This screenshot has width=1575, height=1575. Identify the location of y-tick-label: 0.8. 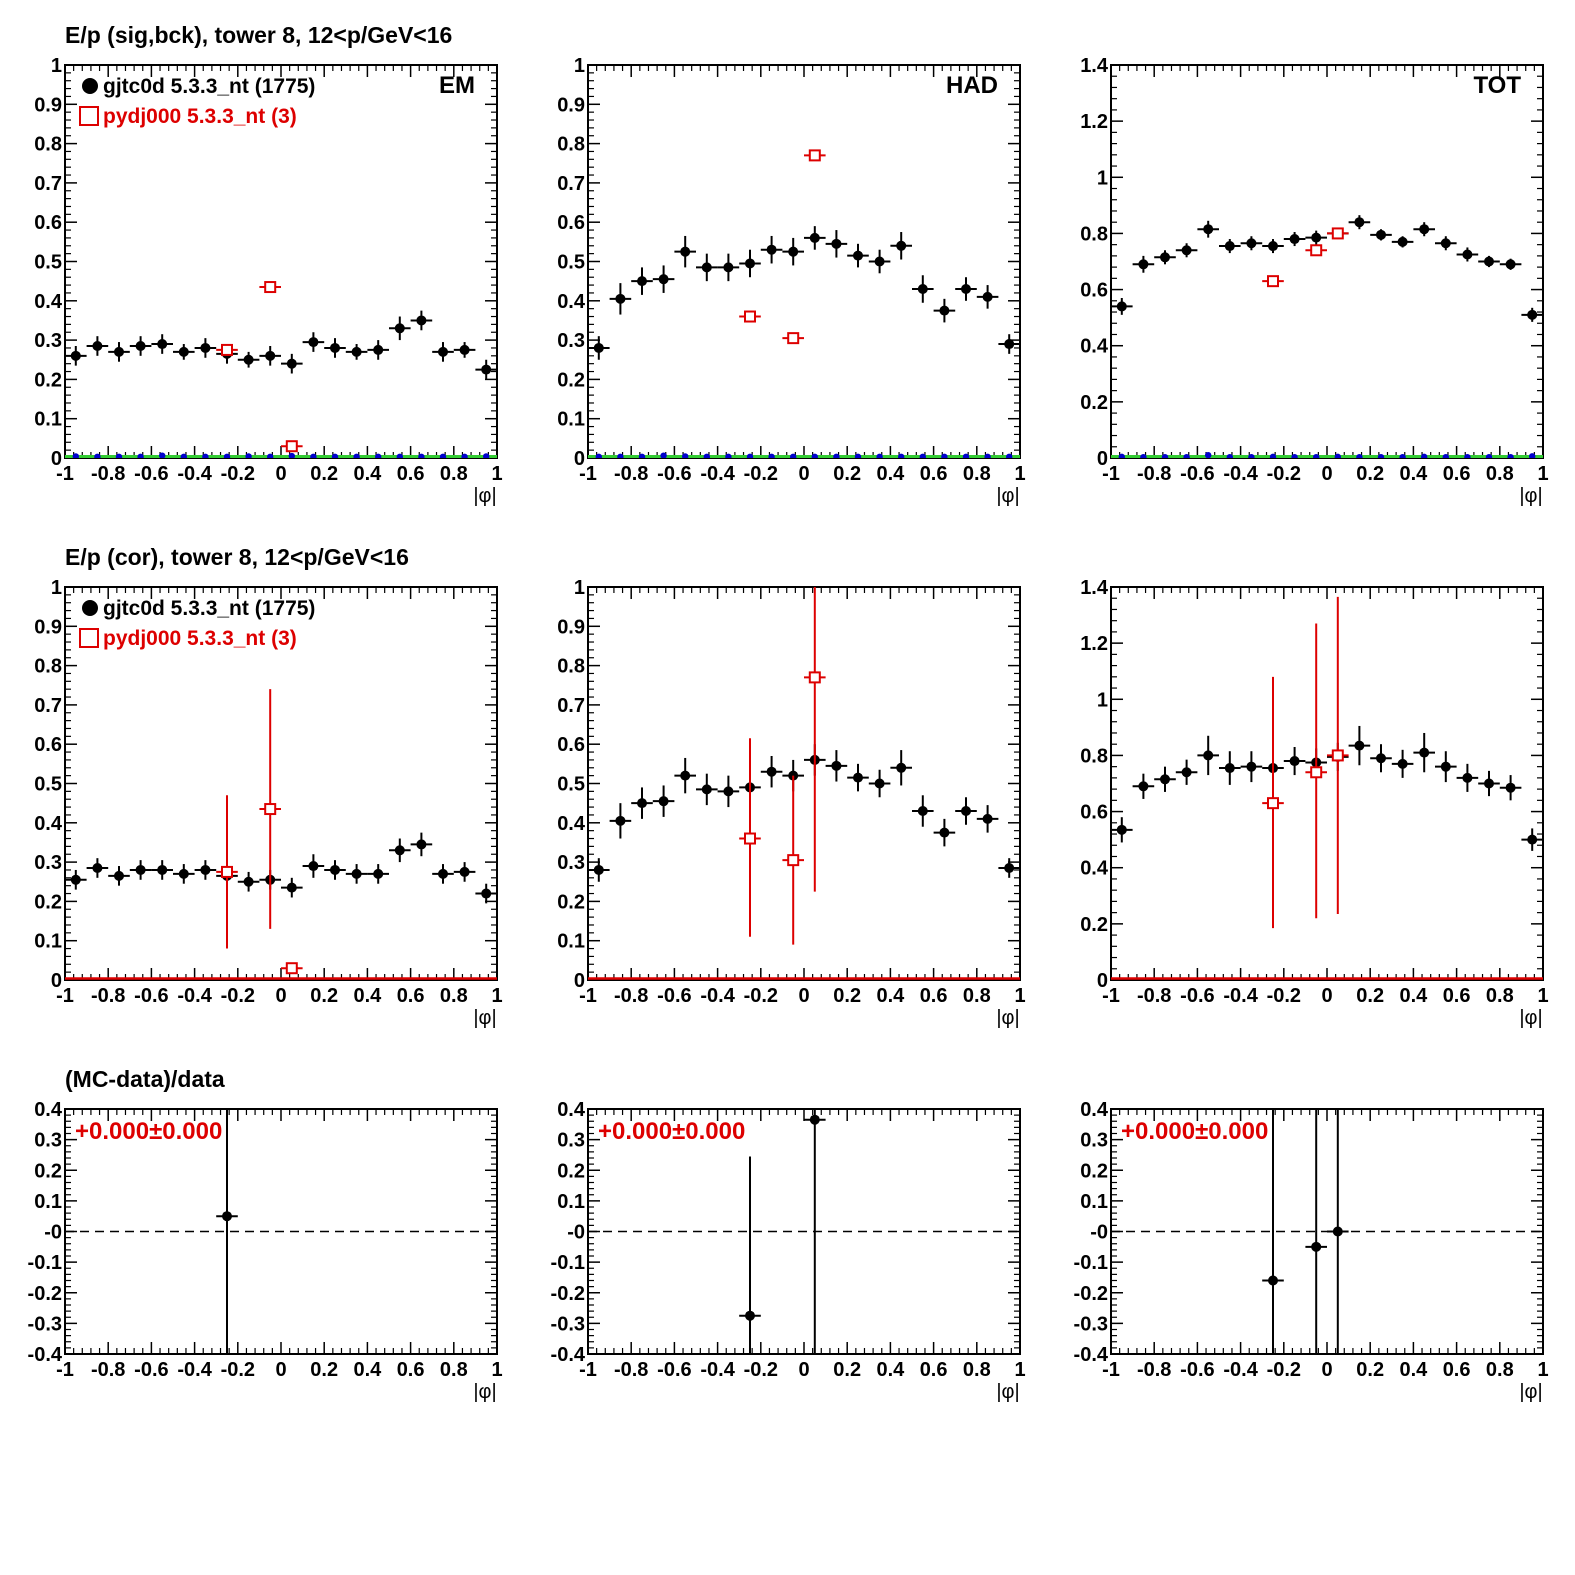
(1094, 234).